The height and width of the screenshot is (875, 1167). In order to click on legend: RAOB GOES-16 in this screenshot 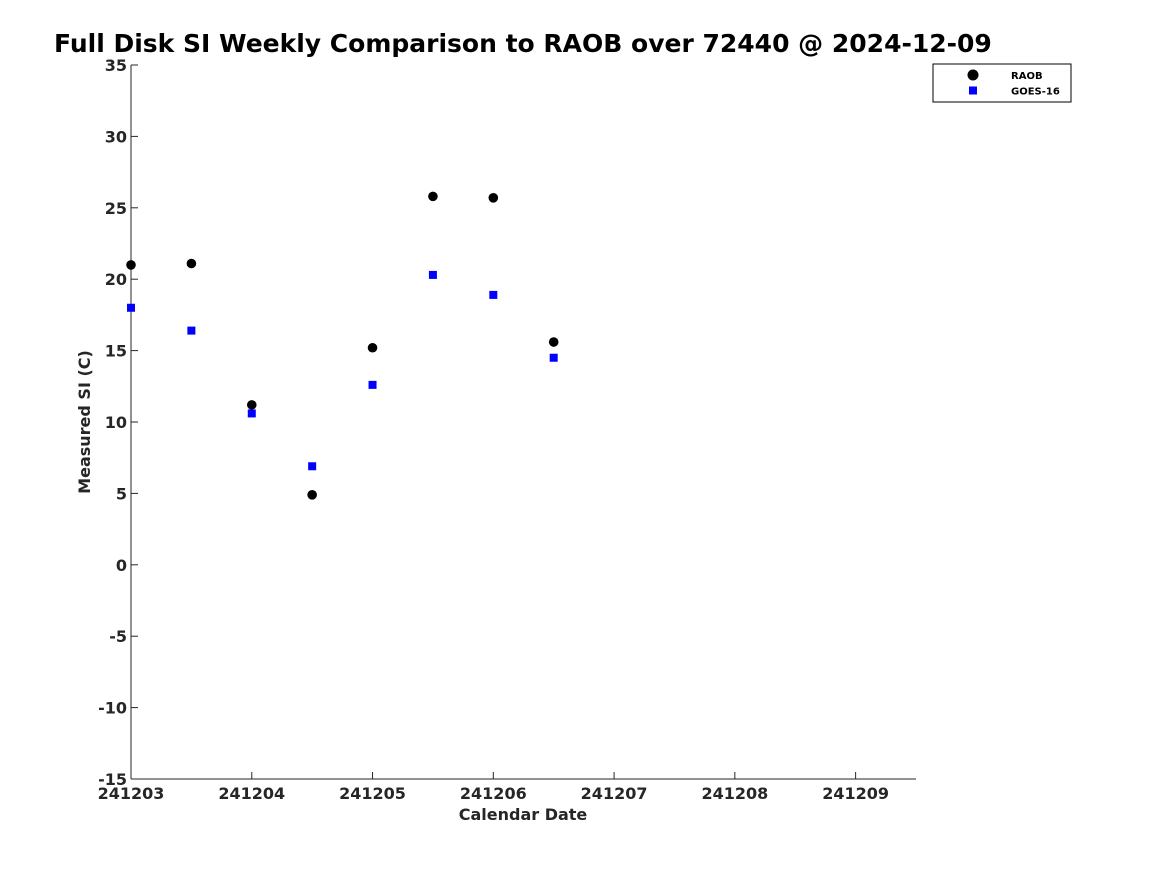, I will do `click(1002, 83)`.